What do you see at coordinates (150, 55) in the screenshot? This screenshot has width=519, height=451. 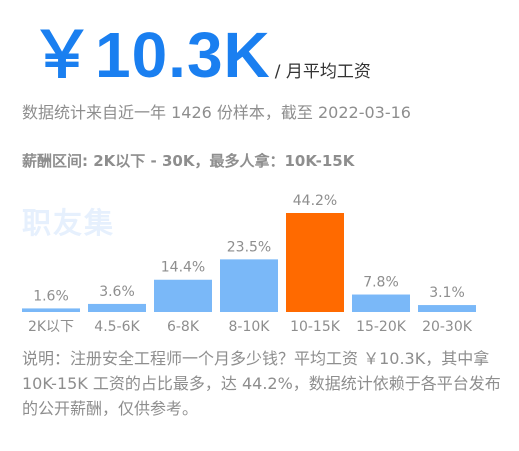 I see `average-salary: ￥10.3K` at bounding box center [150, 55].